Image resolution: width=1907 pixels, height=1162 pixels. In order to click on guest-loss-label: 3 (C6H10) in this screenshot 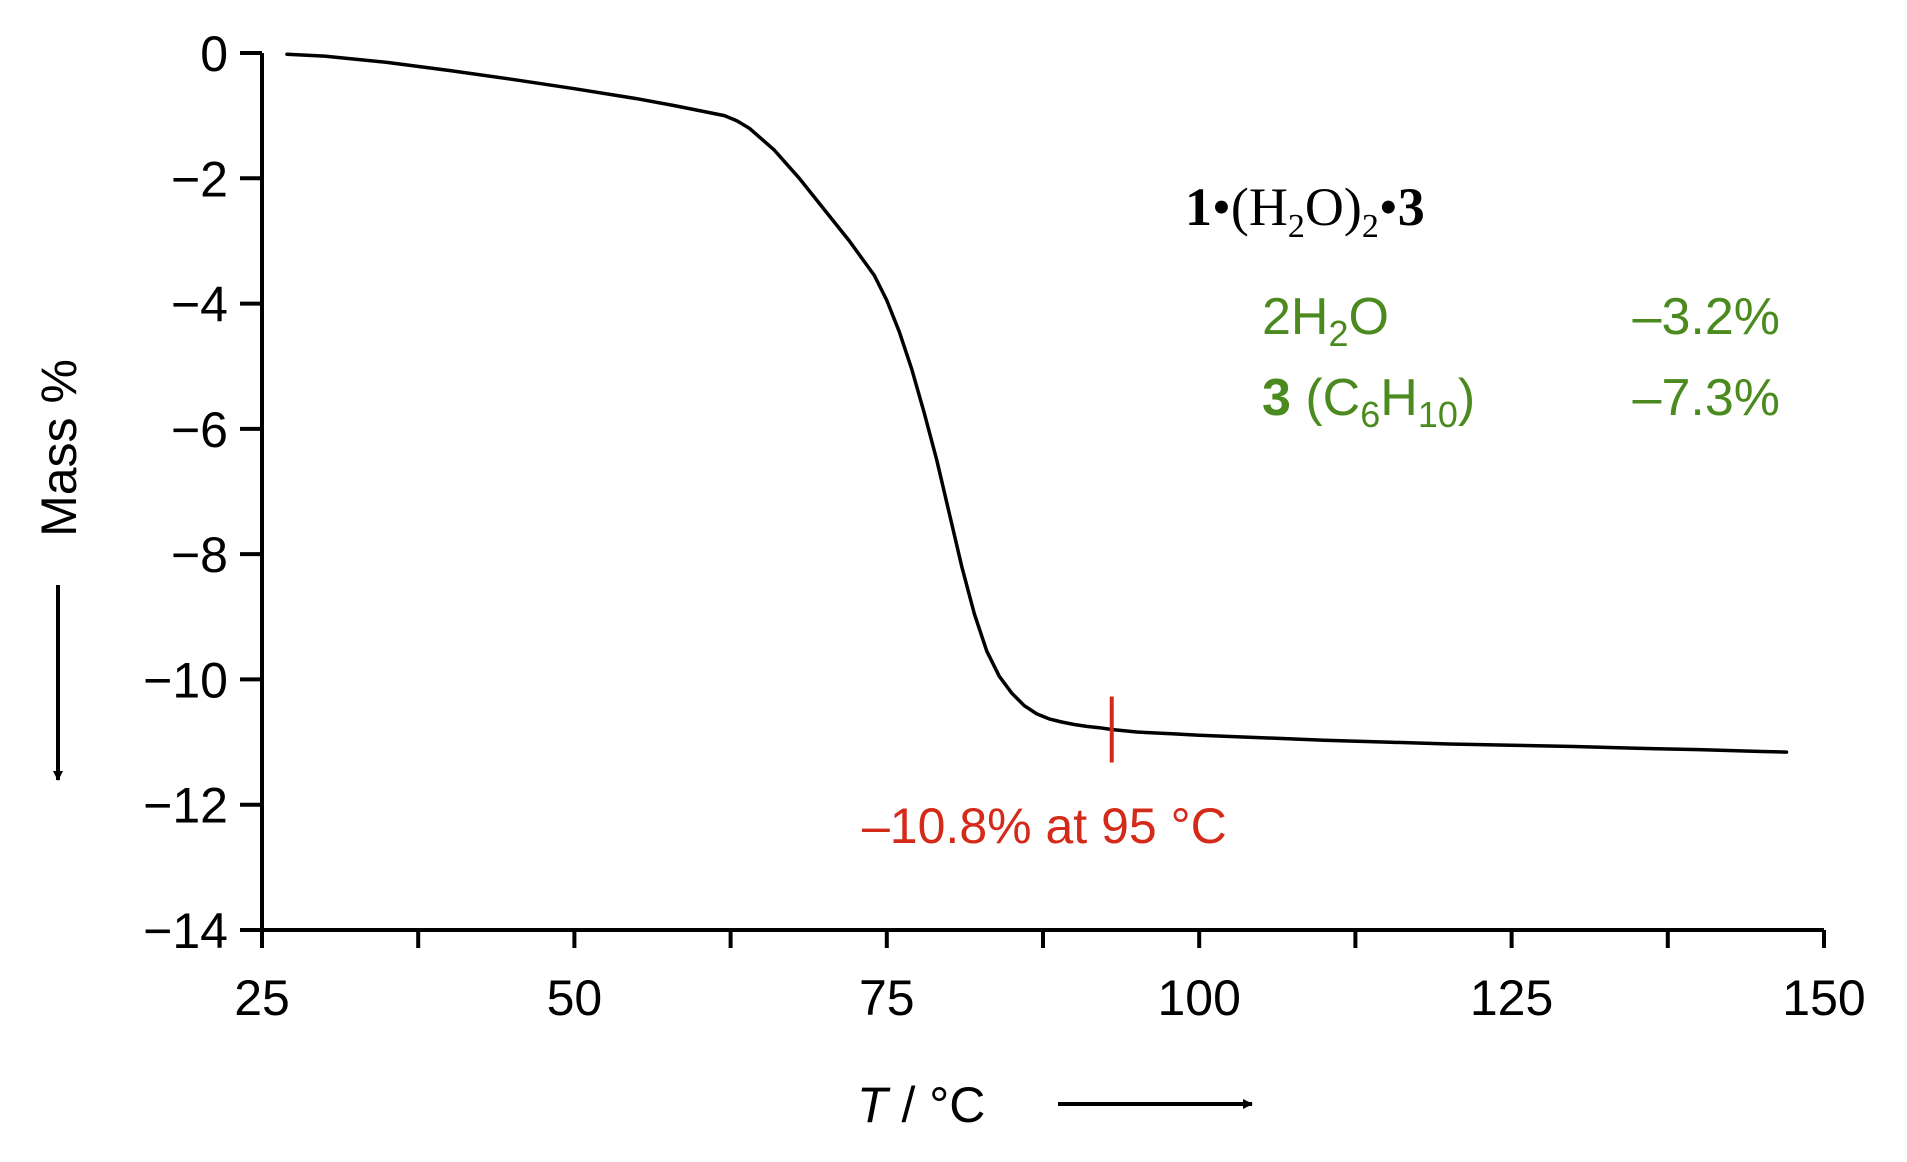, I will do `click(1368, 402)`.